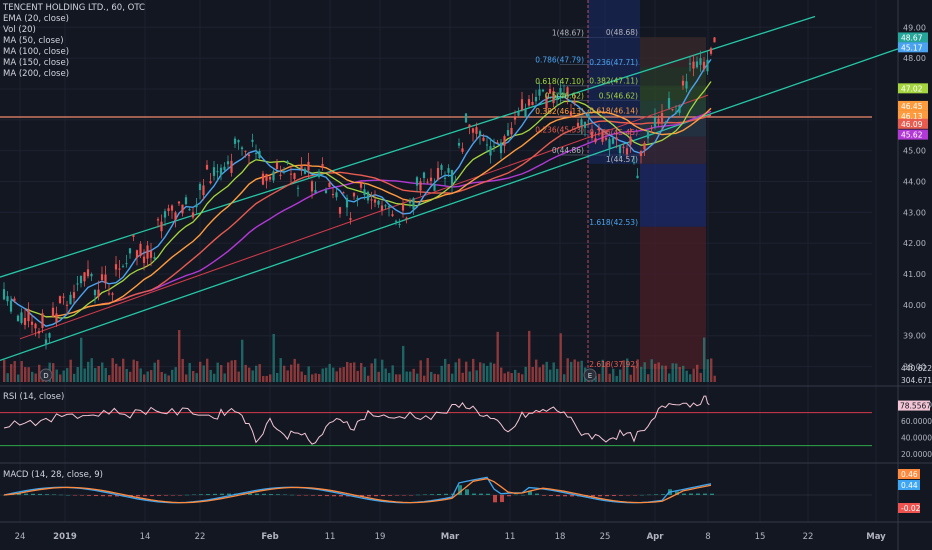  Describe the element at coordinates (33, 41) in the screenshot. I see `legend-ma50: MA (50, close)` at that location.